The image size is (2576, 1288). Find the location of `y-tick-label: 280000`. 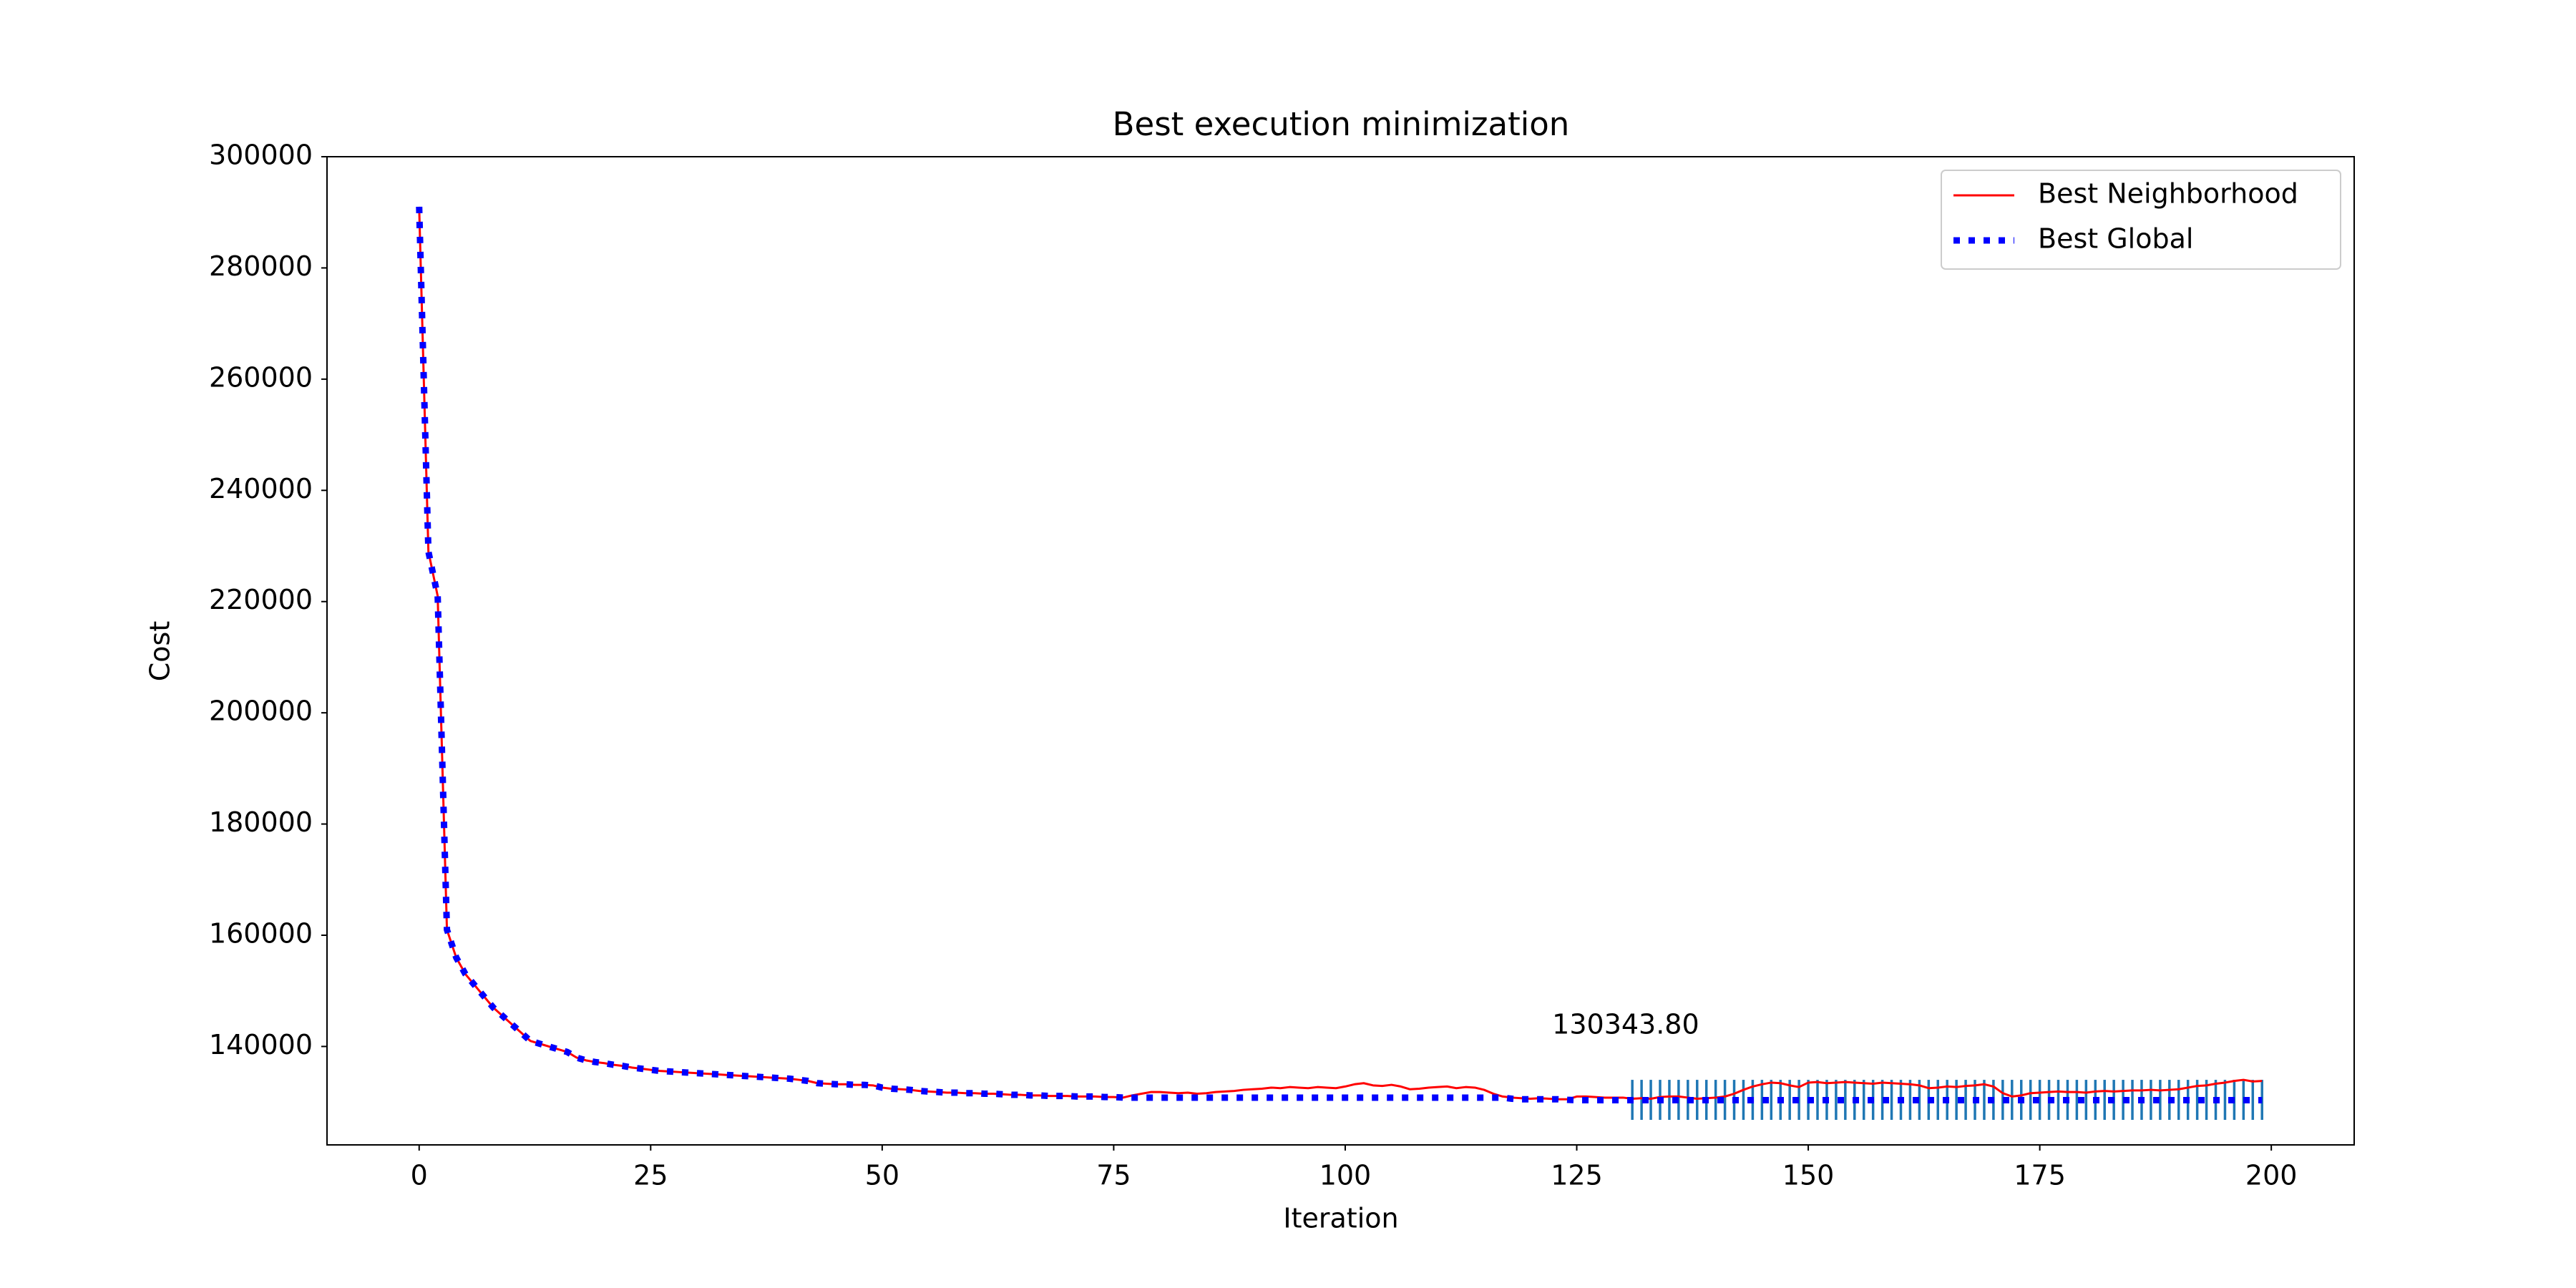

y-tick-label: 280000 is located at coordinates (261, 266).